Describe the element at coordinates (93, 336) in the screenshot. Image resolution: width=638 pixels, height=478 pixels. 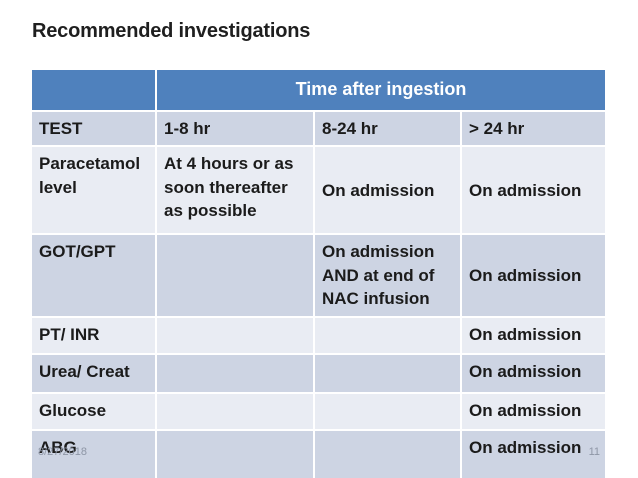
I see `row-label: PT/ INR` at that location.